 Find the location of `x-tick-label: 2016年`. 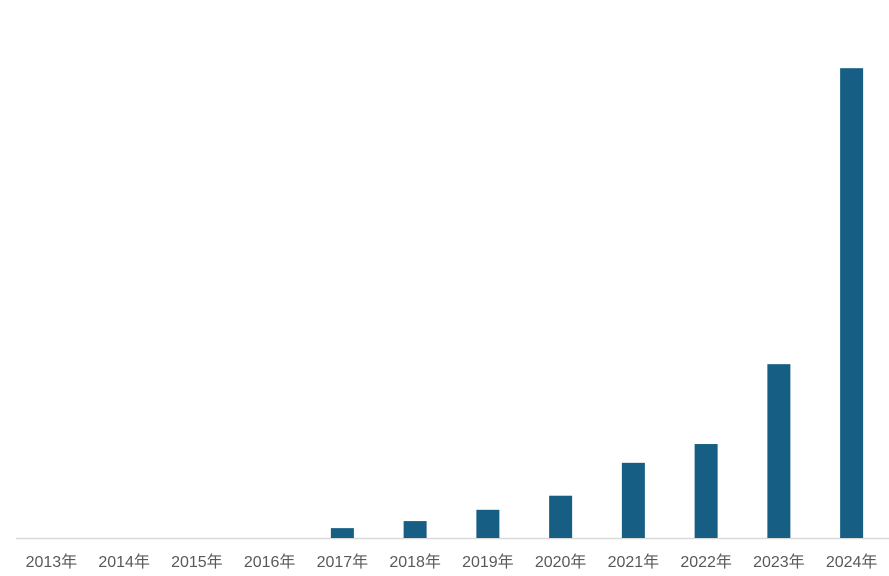

x-tick-label: 2016年 is located at coordinates (270, 562).